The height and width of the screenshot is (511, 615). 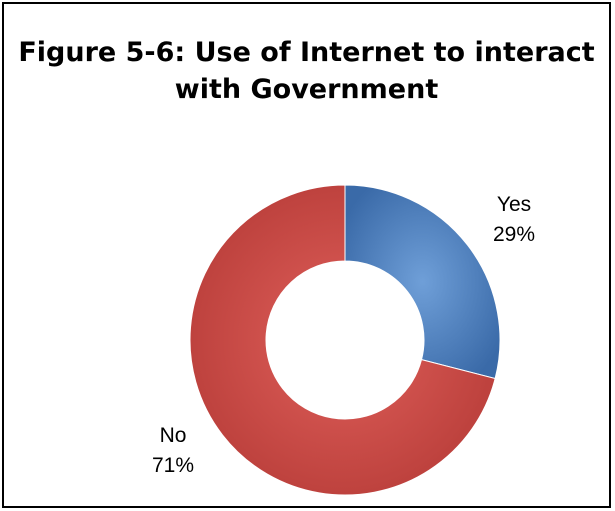 What do you see at coordinates (514, 234) in the screenshot?
I see `slice-label-value-yes: 29%` at bounding box center [514, 234].